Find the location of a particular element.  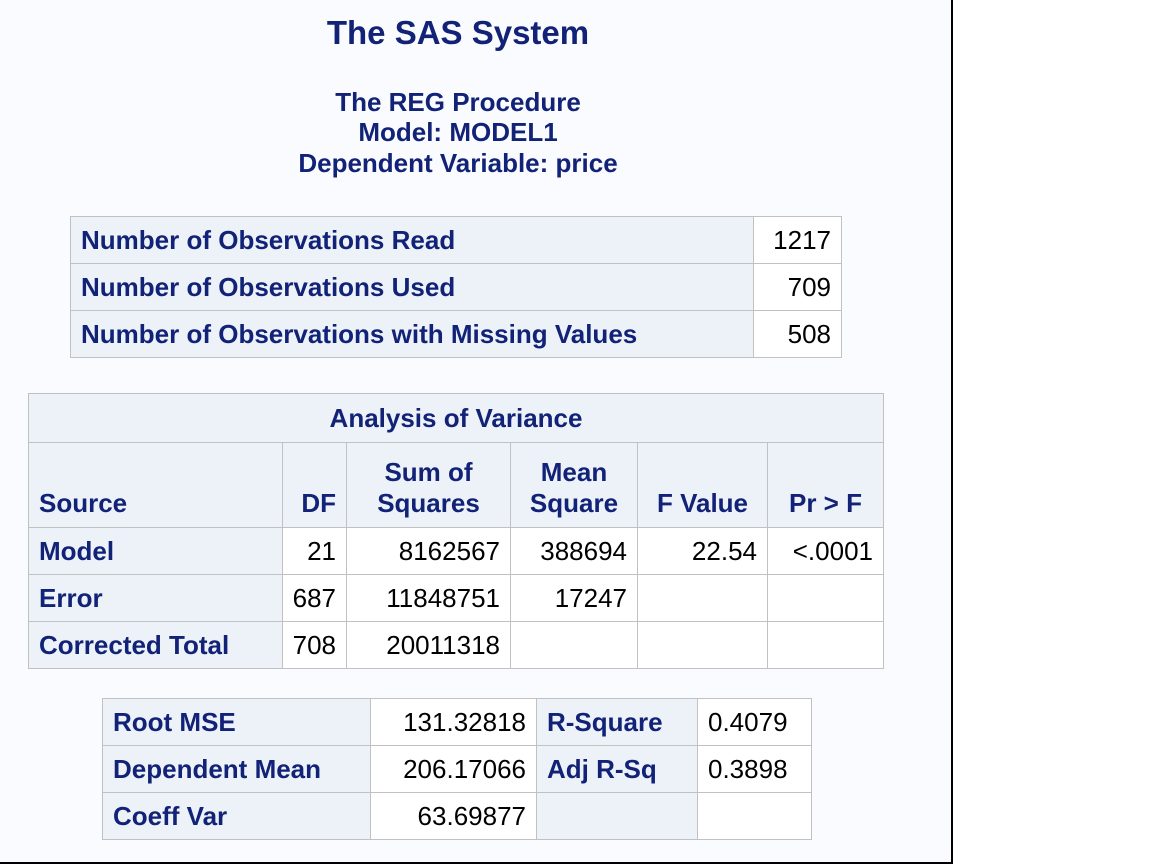

table-row: Analysis of Variance is located at coordinates (456, 418).